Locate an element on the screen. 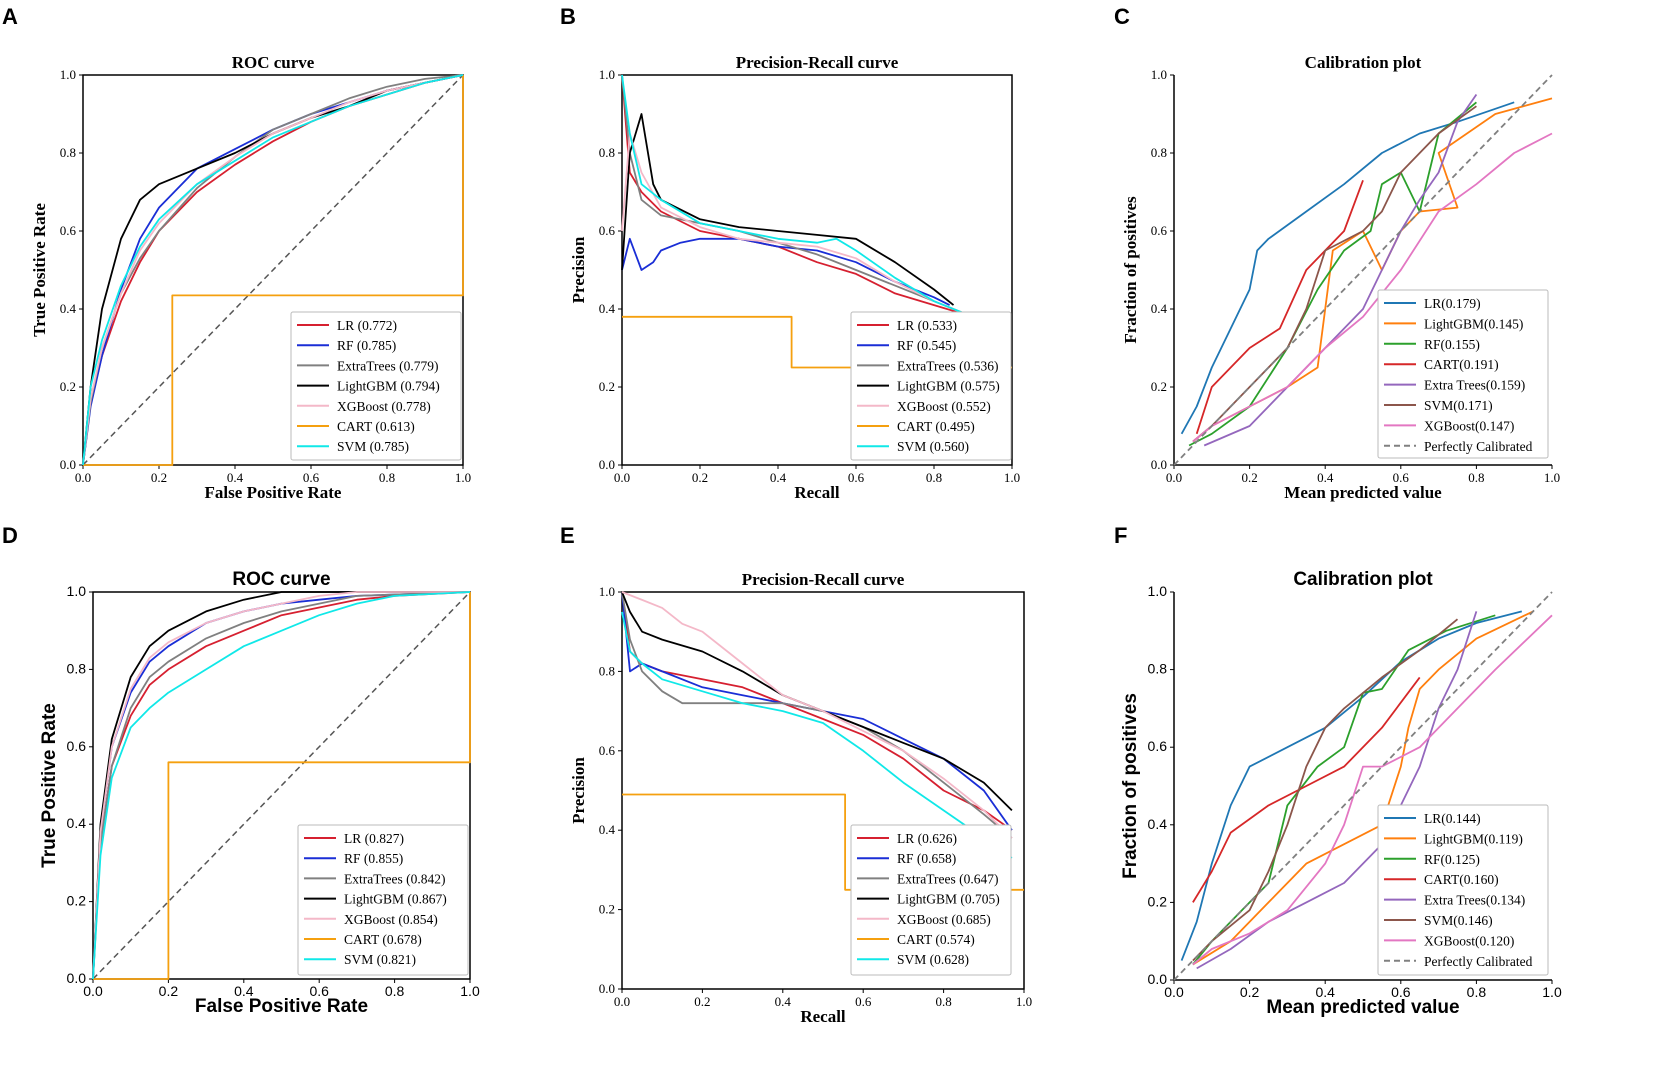 This screenshot has width=1654, height=1075. y-axis-label: Fraction of positives is located at coordinates (1130, 786).